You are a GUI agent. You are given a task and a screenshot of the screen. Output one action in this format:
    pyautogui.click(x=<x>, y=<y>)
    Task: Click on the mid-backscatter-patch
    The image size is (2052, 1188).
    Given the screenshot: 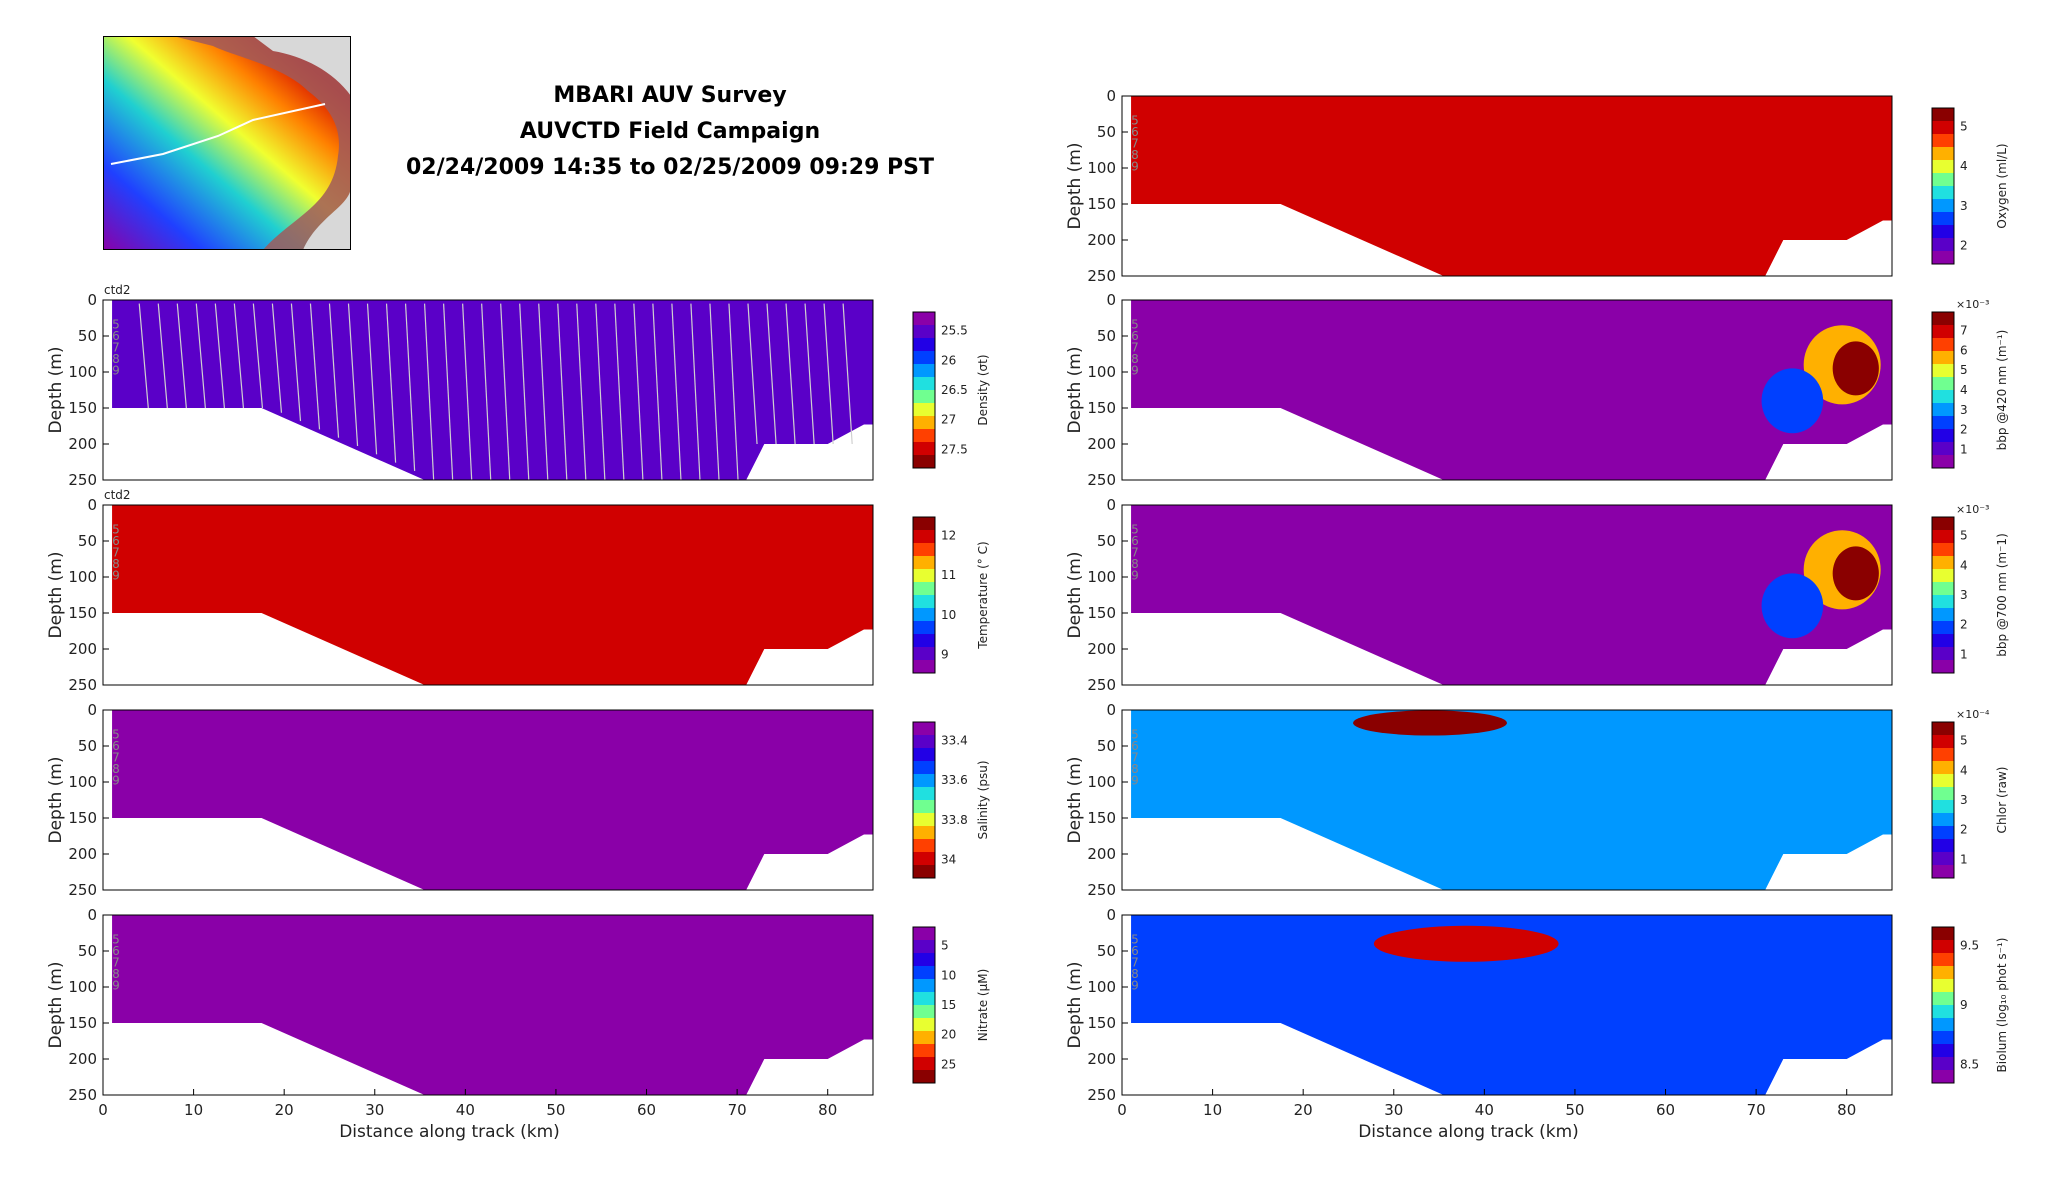 What is the action you would take?
    pyautogui.click(x=1792, y=606)
    